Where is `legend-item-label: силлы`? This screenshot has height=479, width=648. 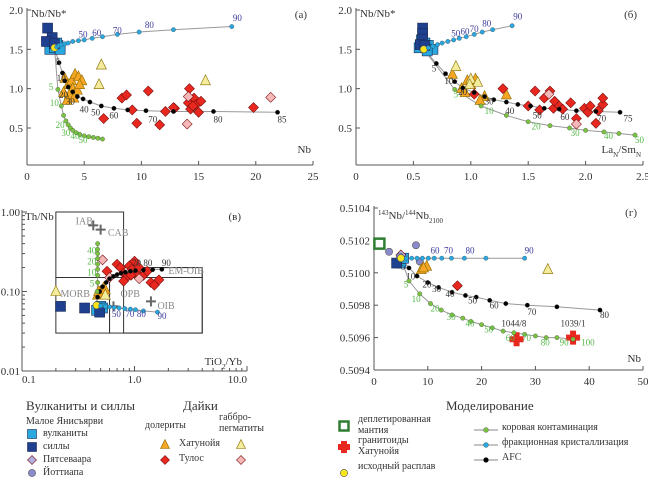 legend-item-label: силлы is located at coordinates (56, 446).